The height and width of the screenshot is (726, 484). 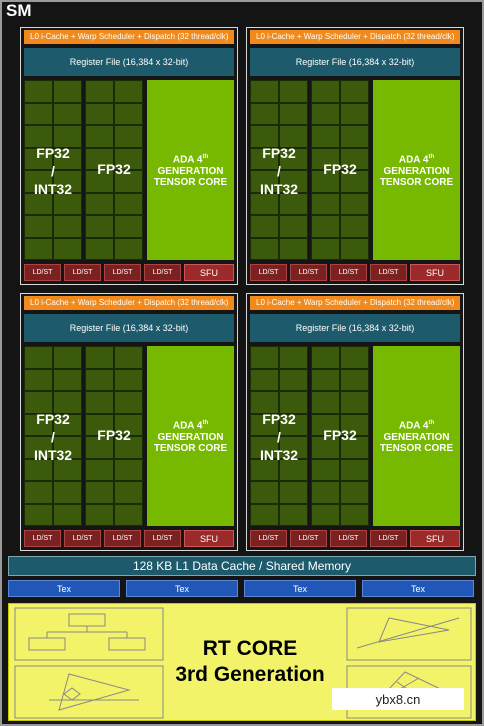 What do you see at coordinates (398, 699) in the screenshot?
I see `watermark: ybx8.cn` at bounding box center [398, 699].